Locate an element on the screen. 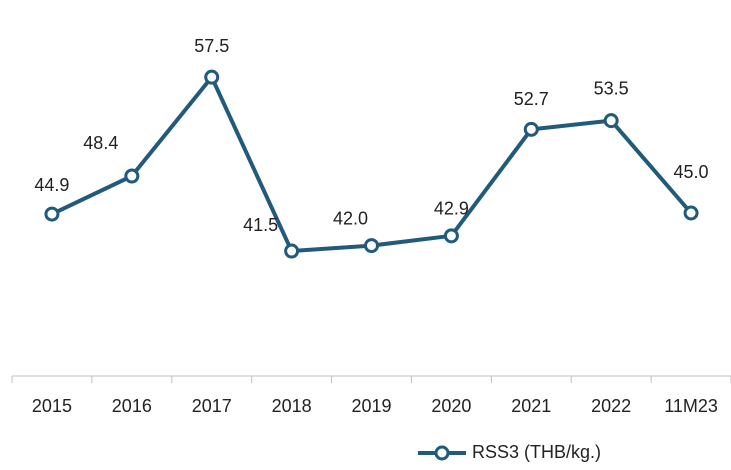 The width and height of the screenshot is (731, 470). data-label: 57.5 is located at coordinates (211, 46).